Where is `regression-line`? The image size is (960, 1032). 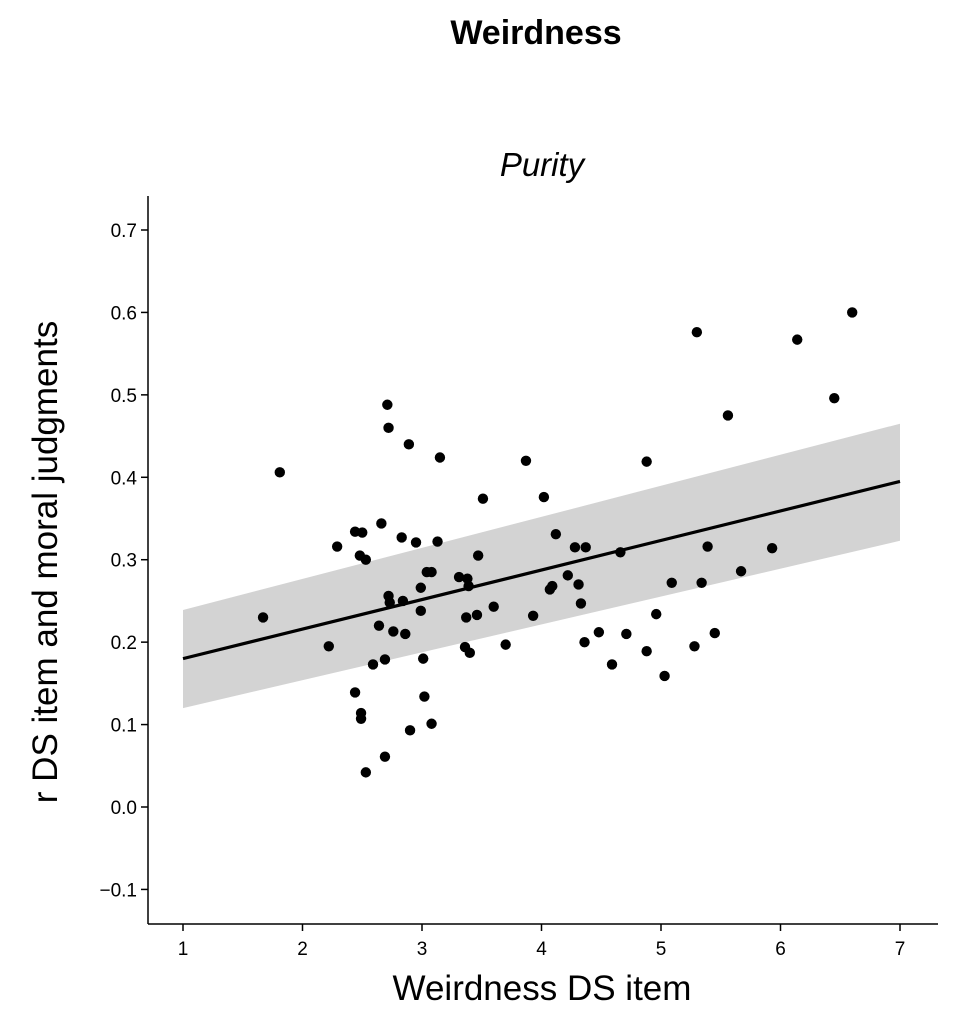 regression-line is located at coordinates (541, 570).